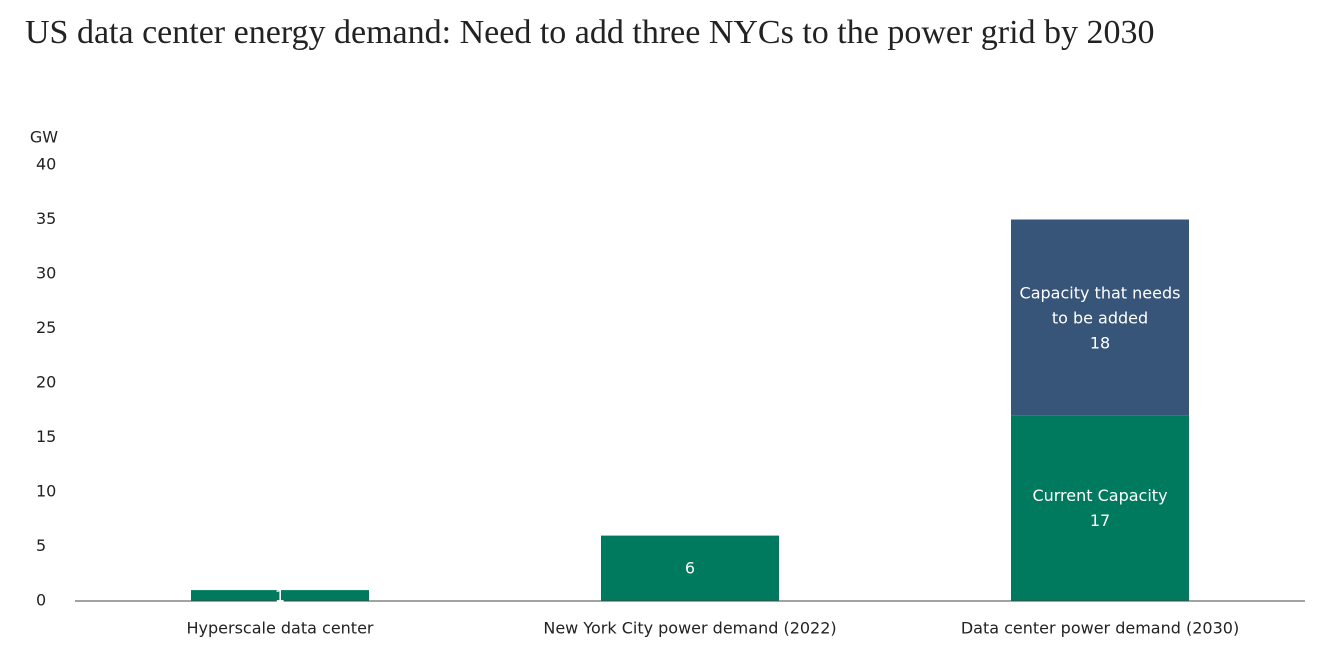  What do you see at coordinates (46, 164) in the screenshot?
I see `y-tick-label: 40` at bounding box center [46, 164].